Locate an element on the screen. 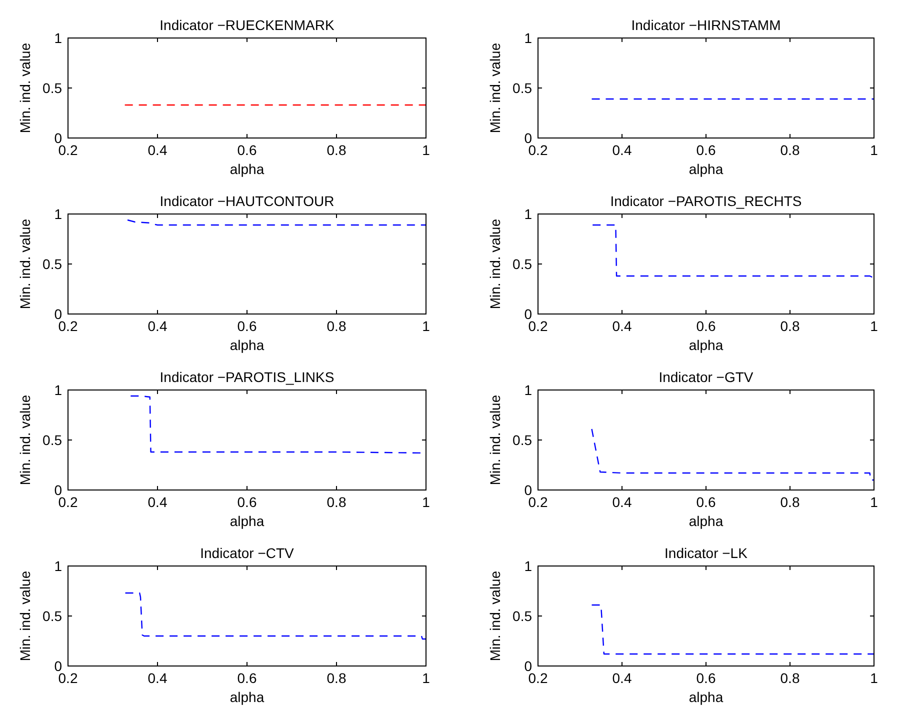  chart-title: Indicator −PAROTIS_LINKS is located at coordinates (247, 377).